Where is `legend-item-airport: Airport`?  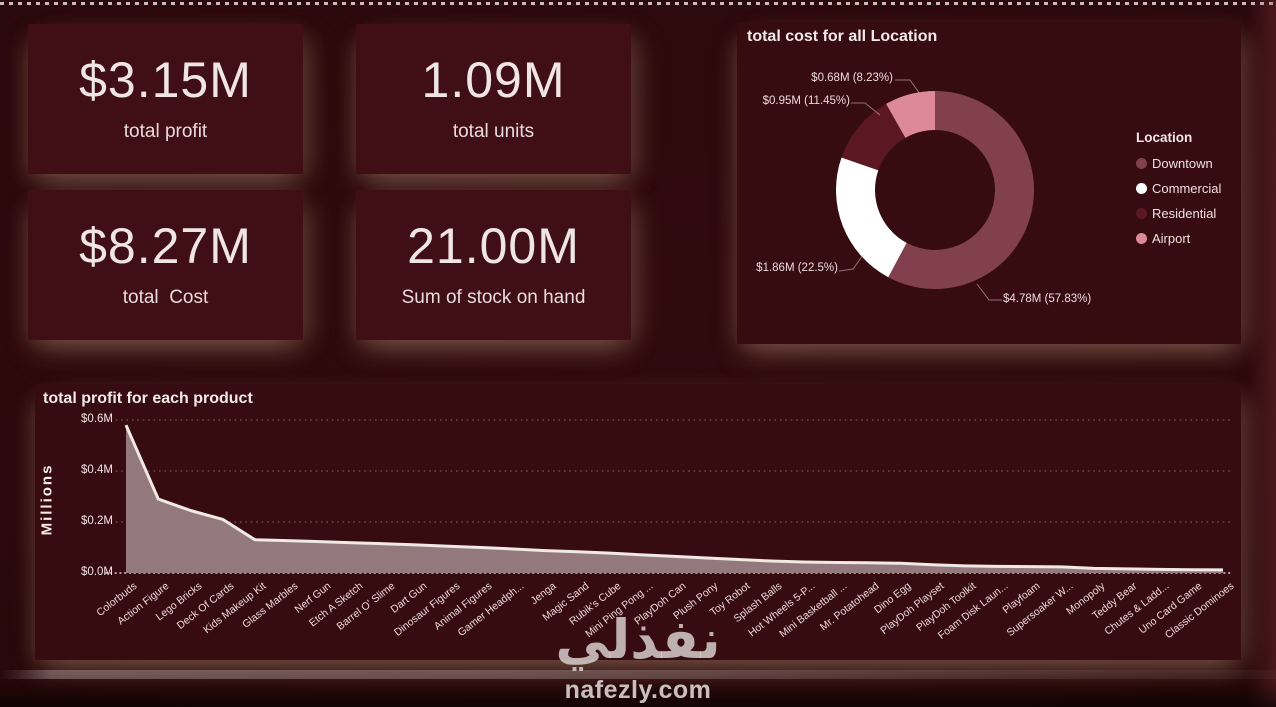 legend-item-airport: Airport is located at coordinates (1178, 238).